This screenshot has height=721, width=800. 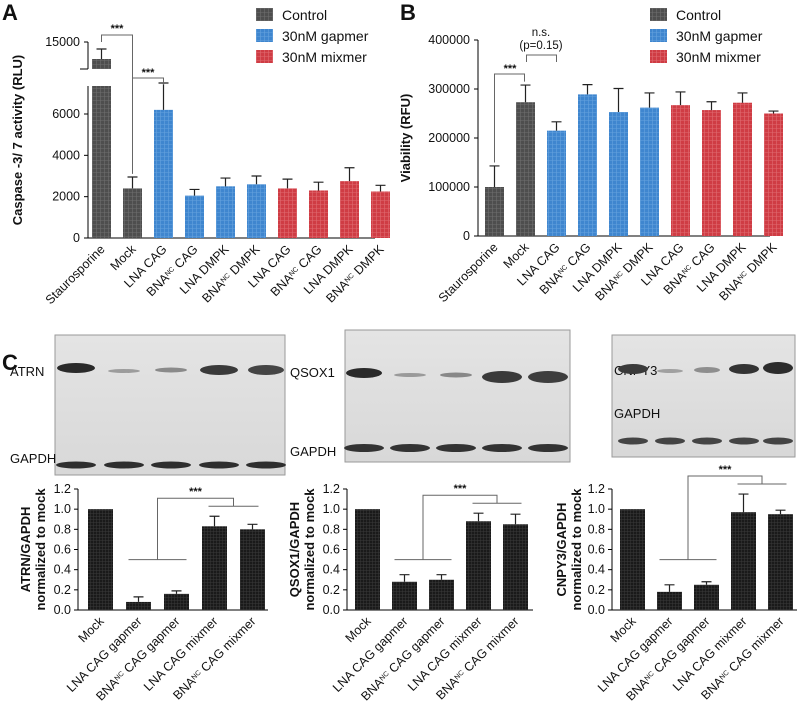 What do you see at coordinates (461, 489) in the screenshot?
I see `chart-c2-sig-label: ***` at bounding box center [461, 489].